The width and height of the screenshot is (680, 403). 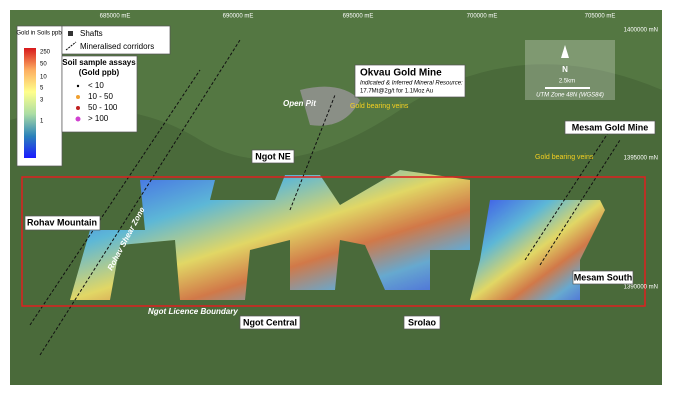 What do you see at coordinates (30, 103) in the screenshot?
I see `color-scale` at bounding box center [30, 103].